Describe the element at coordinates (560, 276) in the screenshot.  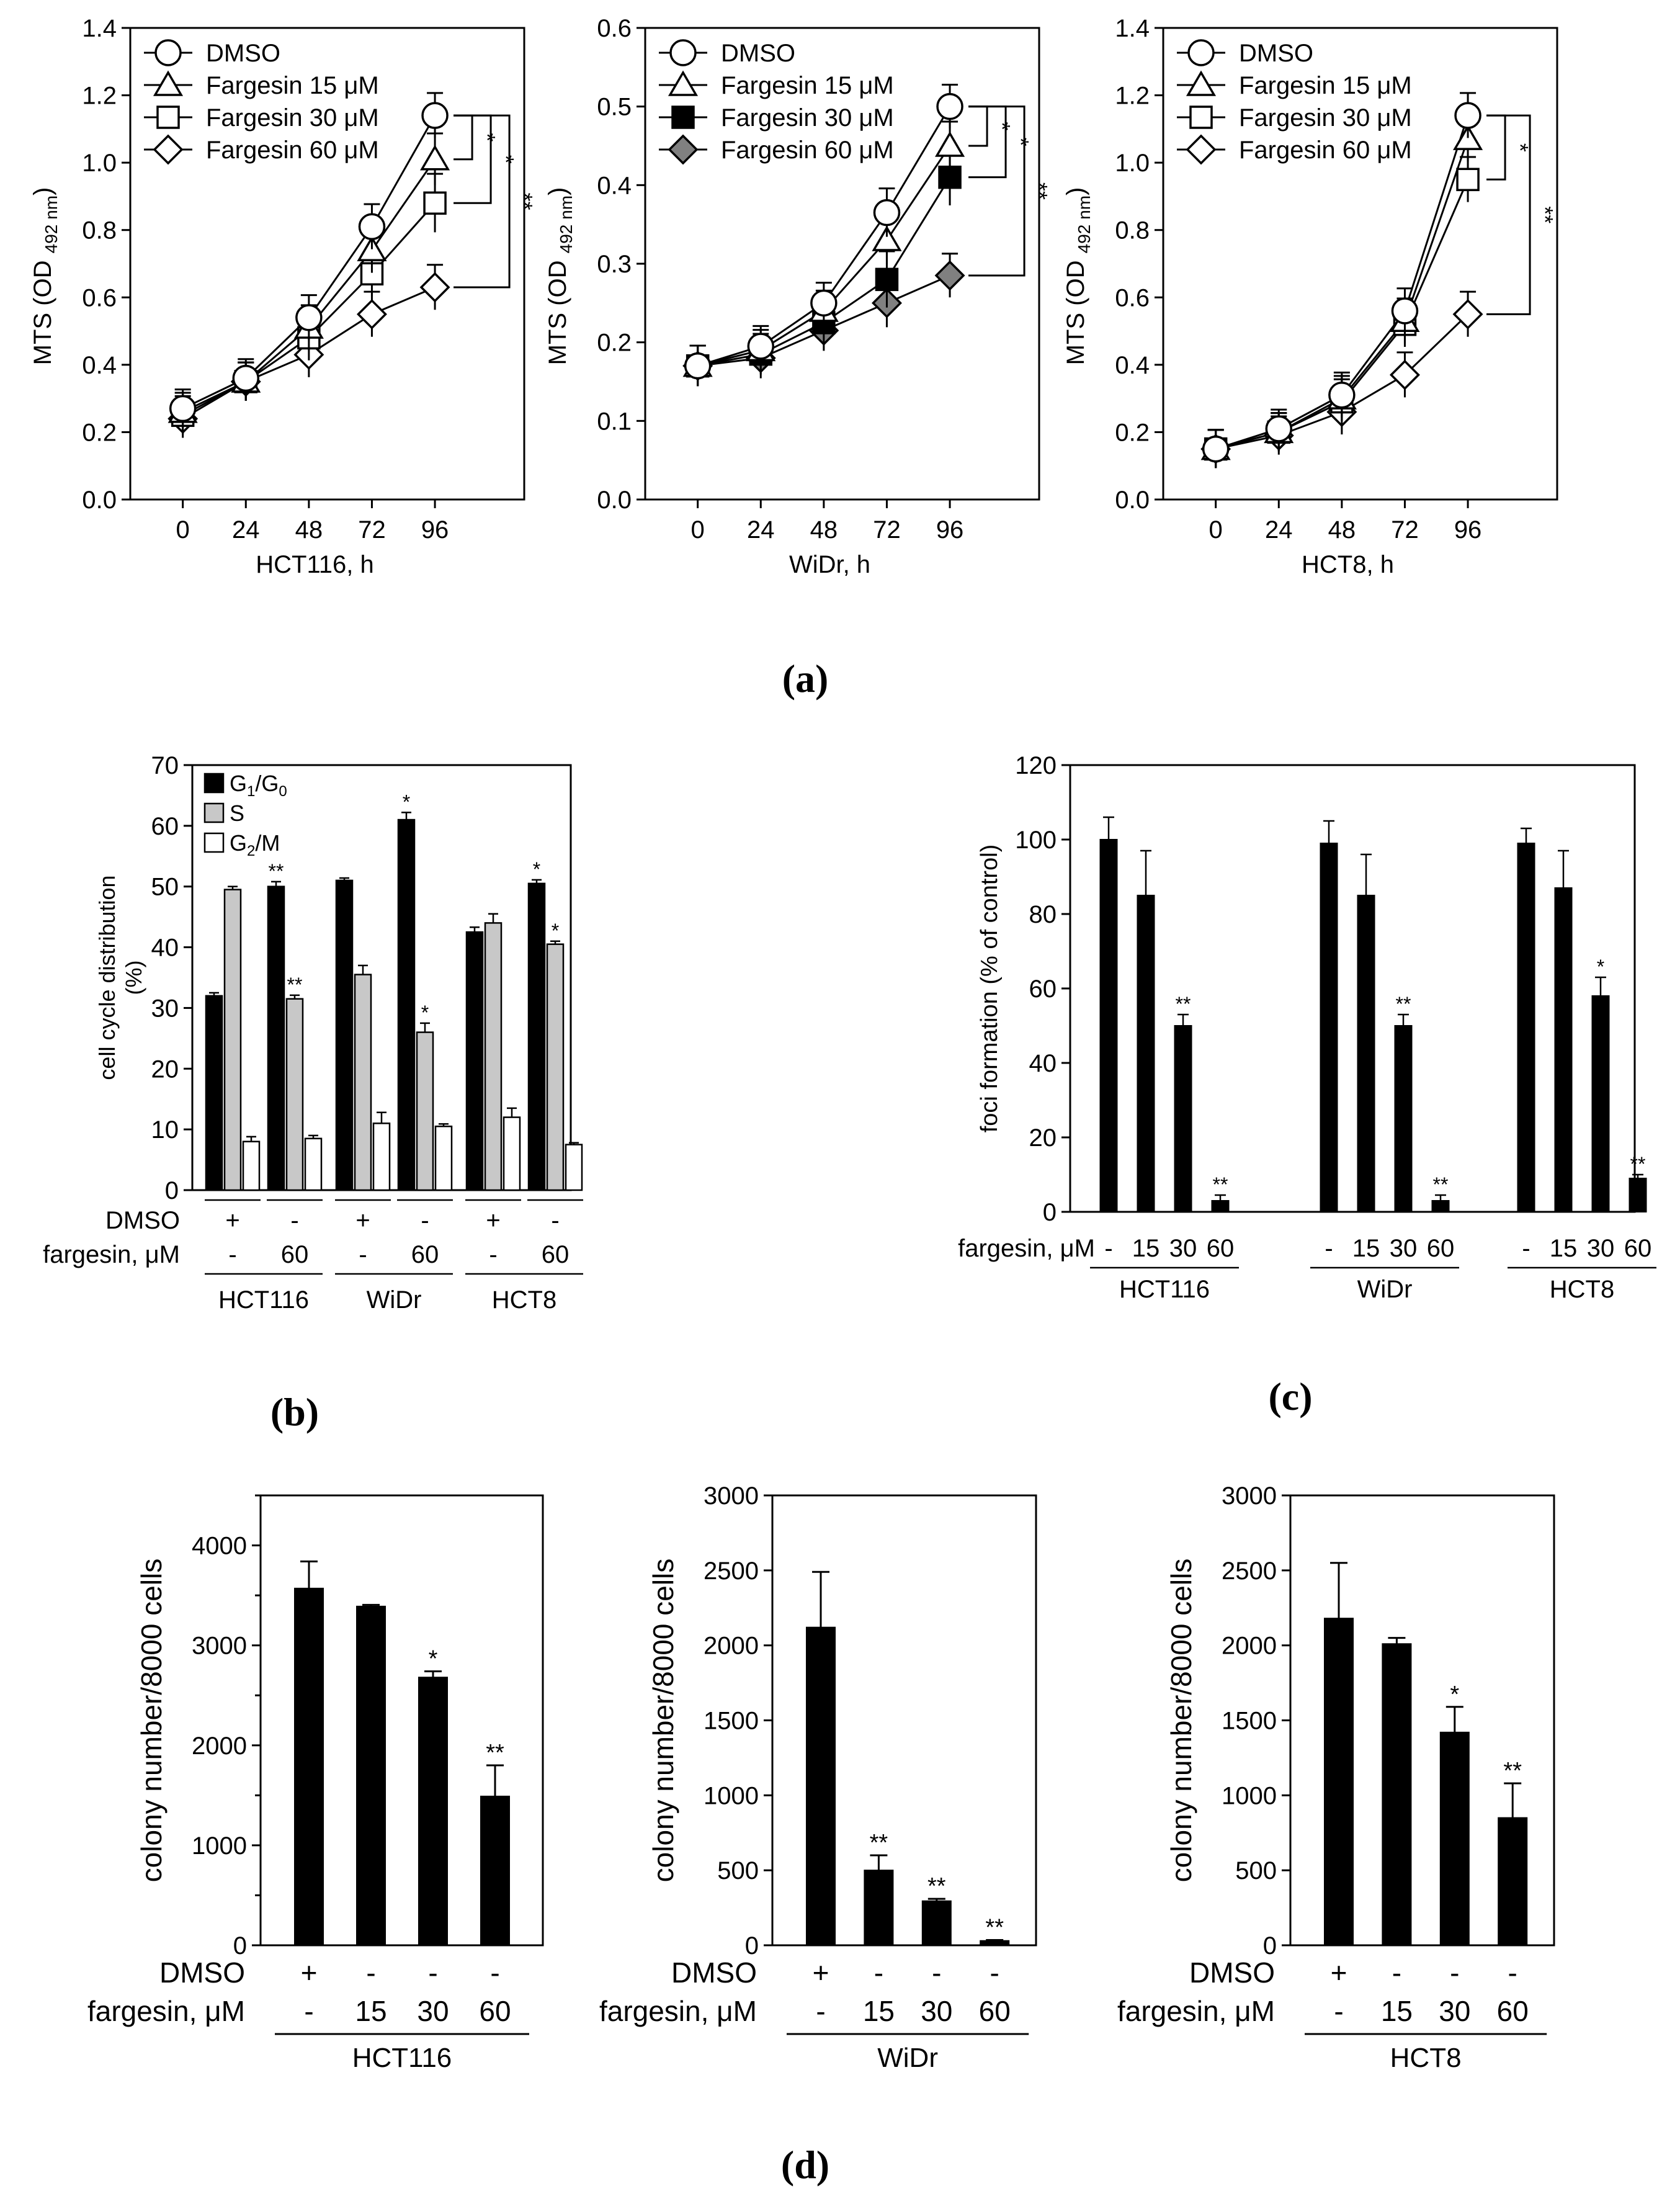
I see `y-axis-label: MTS (OD 492 nm)` at that location.